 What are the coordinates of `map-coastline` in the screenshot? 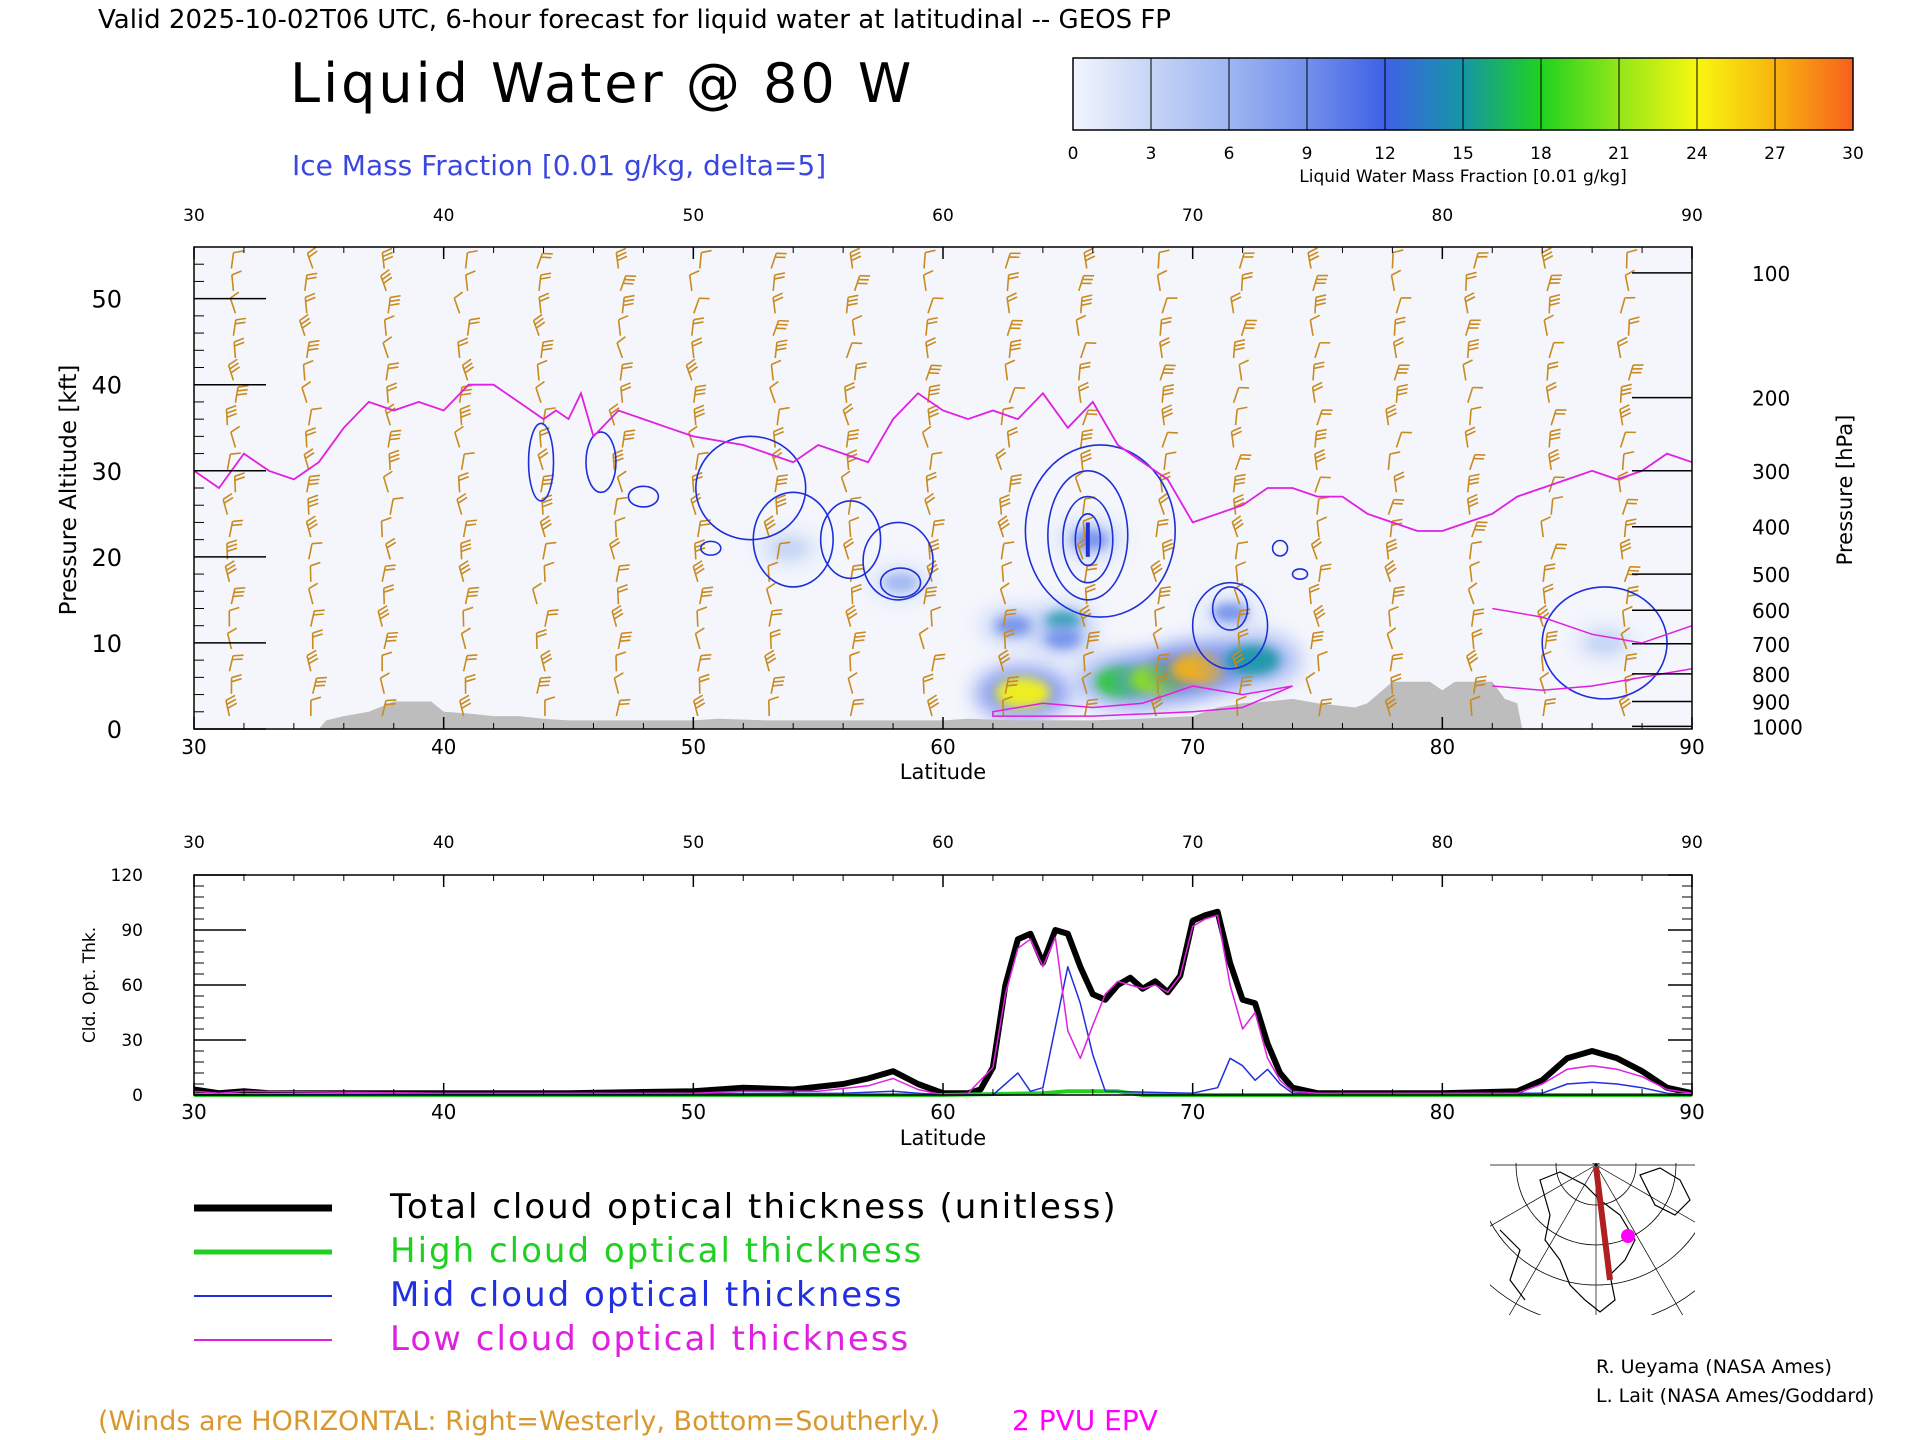 It's located at (1665, 1191).